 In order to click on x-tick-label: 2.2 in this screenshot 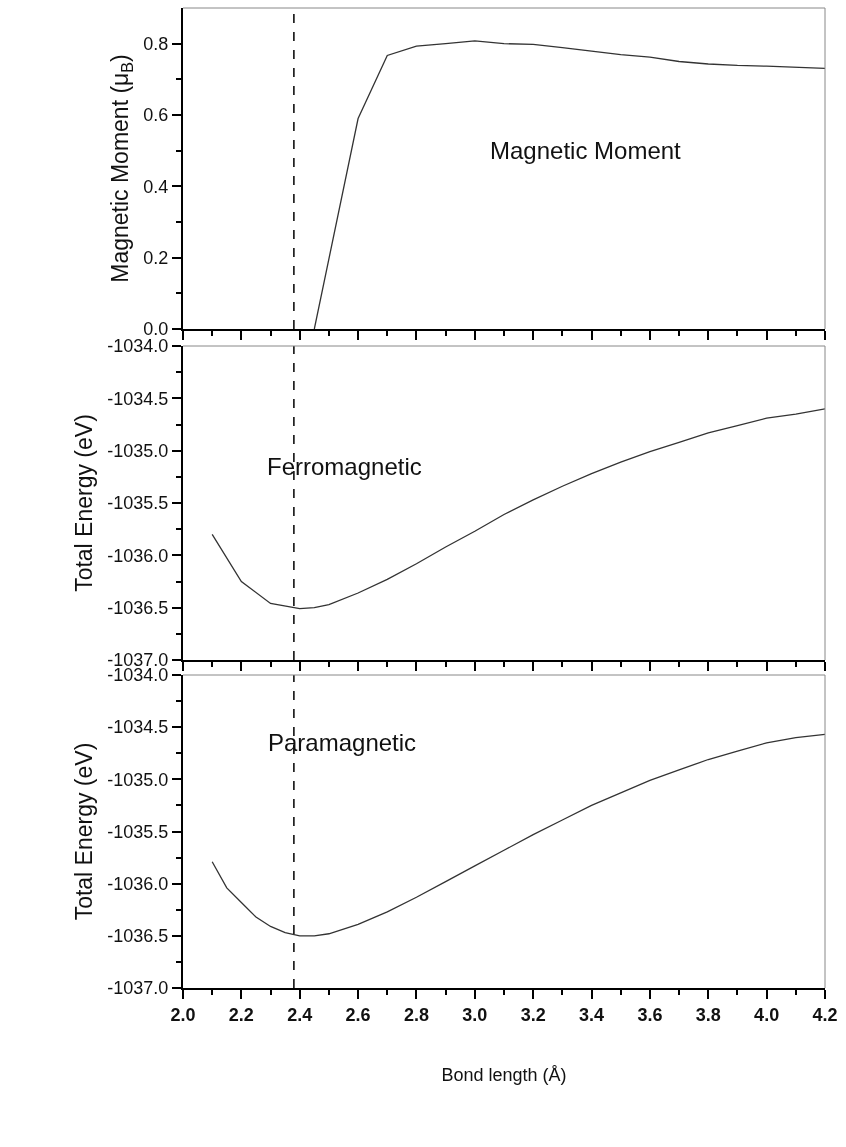, I will do `click(241, 1014)`.